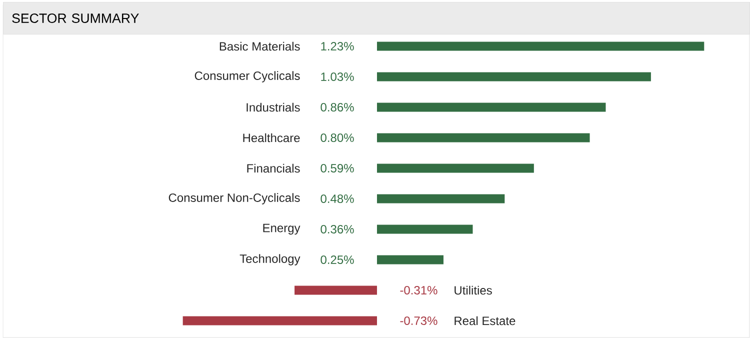 The image size is (750, 338). What do you see at coordinates (337, 46) in the screenshot?
I see `data-label: 1.23%` at bounding box center [337, 46].